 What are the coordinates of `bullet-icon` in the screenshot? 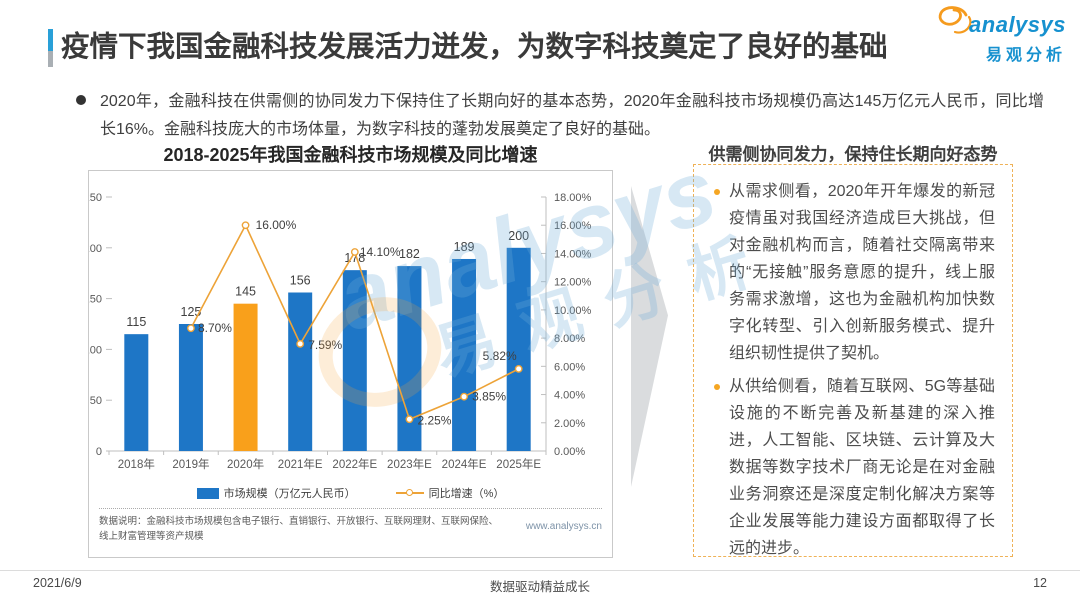 It's located at (81, 100).